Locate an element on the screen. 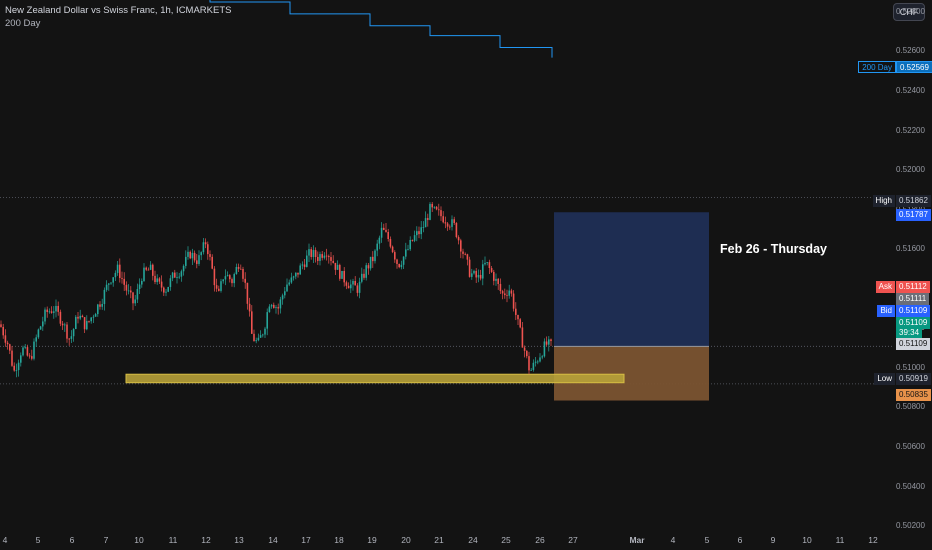  chart-annotation: Feb 26 - Thursday is located at coordinates (773, 249).